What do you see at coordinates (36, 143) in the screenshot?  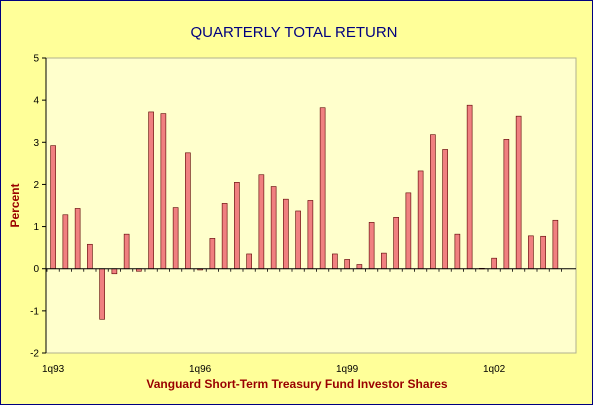 I see `y-tick-label: 3` at bounding box center [36, 143].